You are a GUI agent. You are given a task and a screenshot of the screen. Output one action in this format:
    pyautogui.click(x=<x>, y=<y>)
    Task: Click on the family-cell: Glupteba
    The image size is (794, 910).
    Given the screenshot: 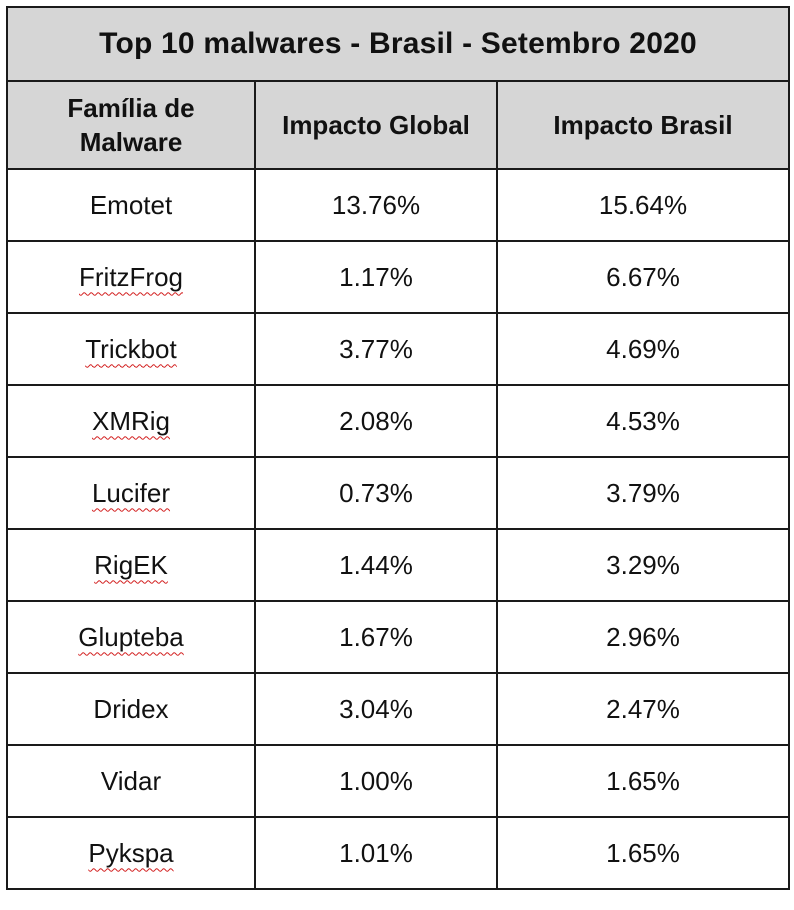 What is the action you would take?
    pyautogui.click(x=131, y=637)
    